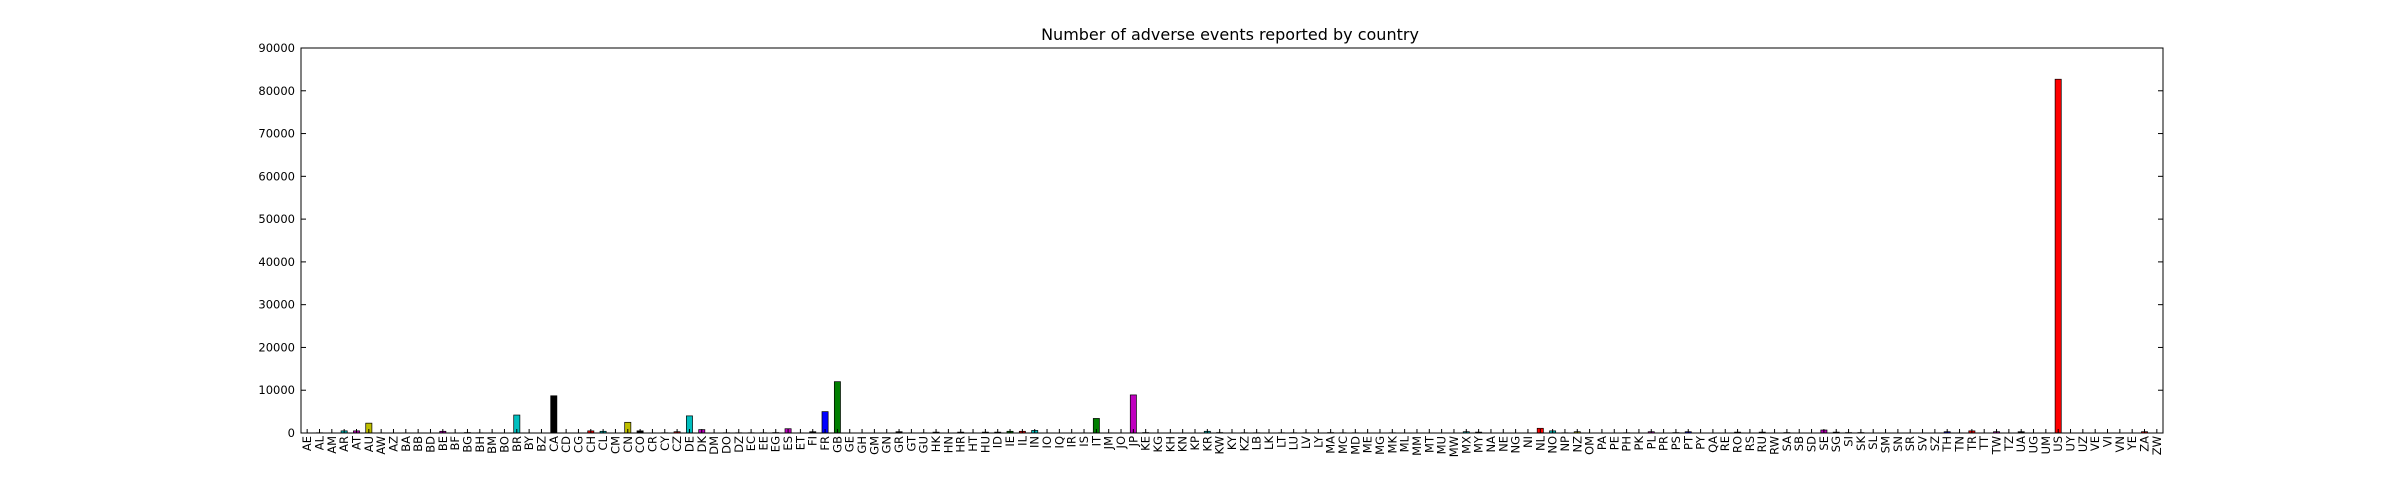 The image size is (2400, 480). I want to click on bar-jp, so click(1133, 414).